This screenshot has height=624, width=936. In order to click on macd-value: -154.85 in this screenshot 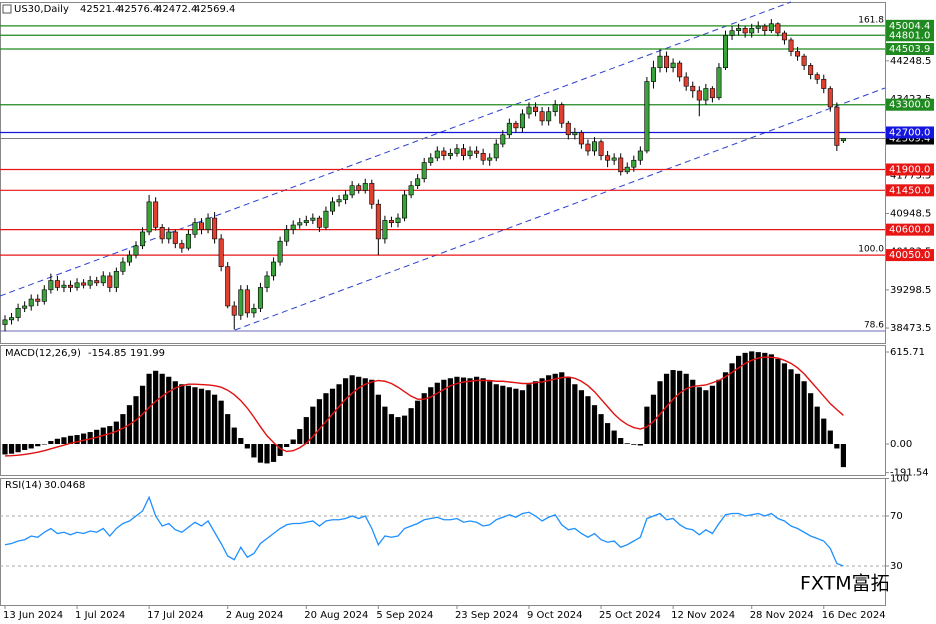, I will do `click(107, 353)`.